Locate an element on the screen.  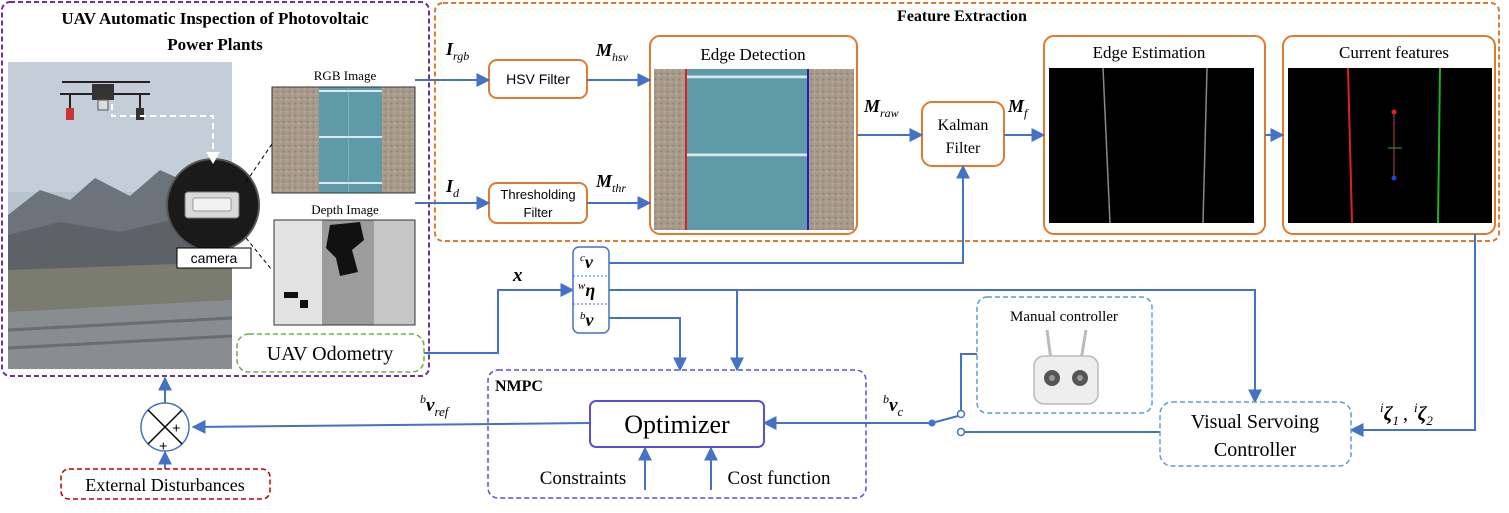
svg-text: wη is located at coordinates (586, 290).